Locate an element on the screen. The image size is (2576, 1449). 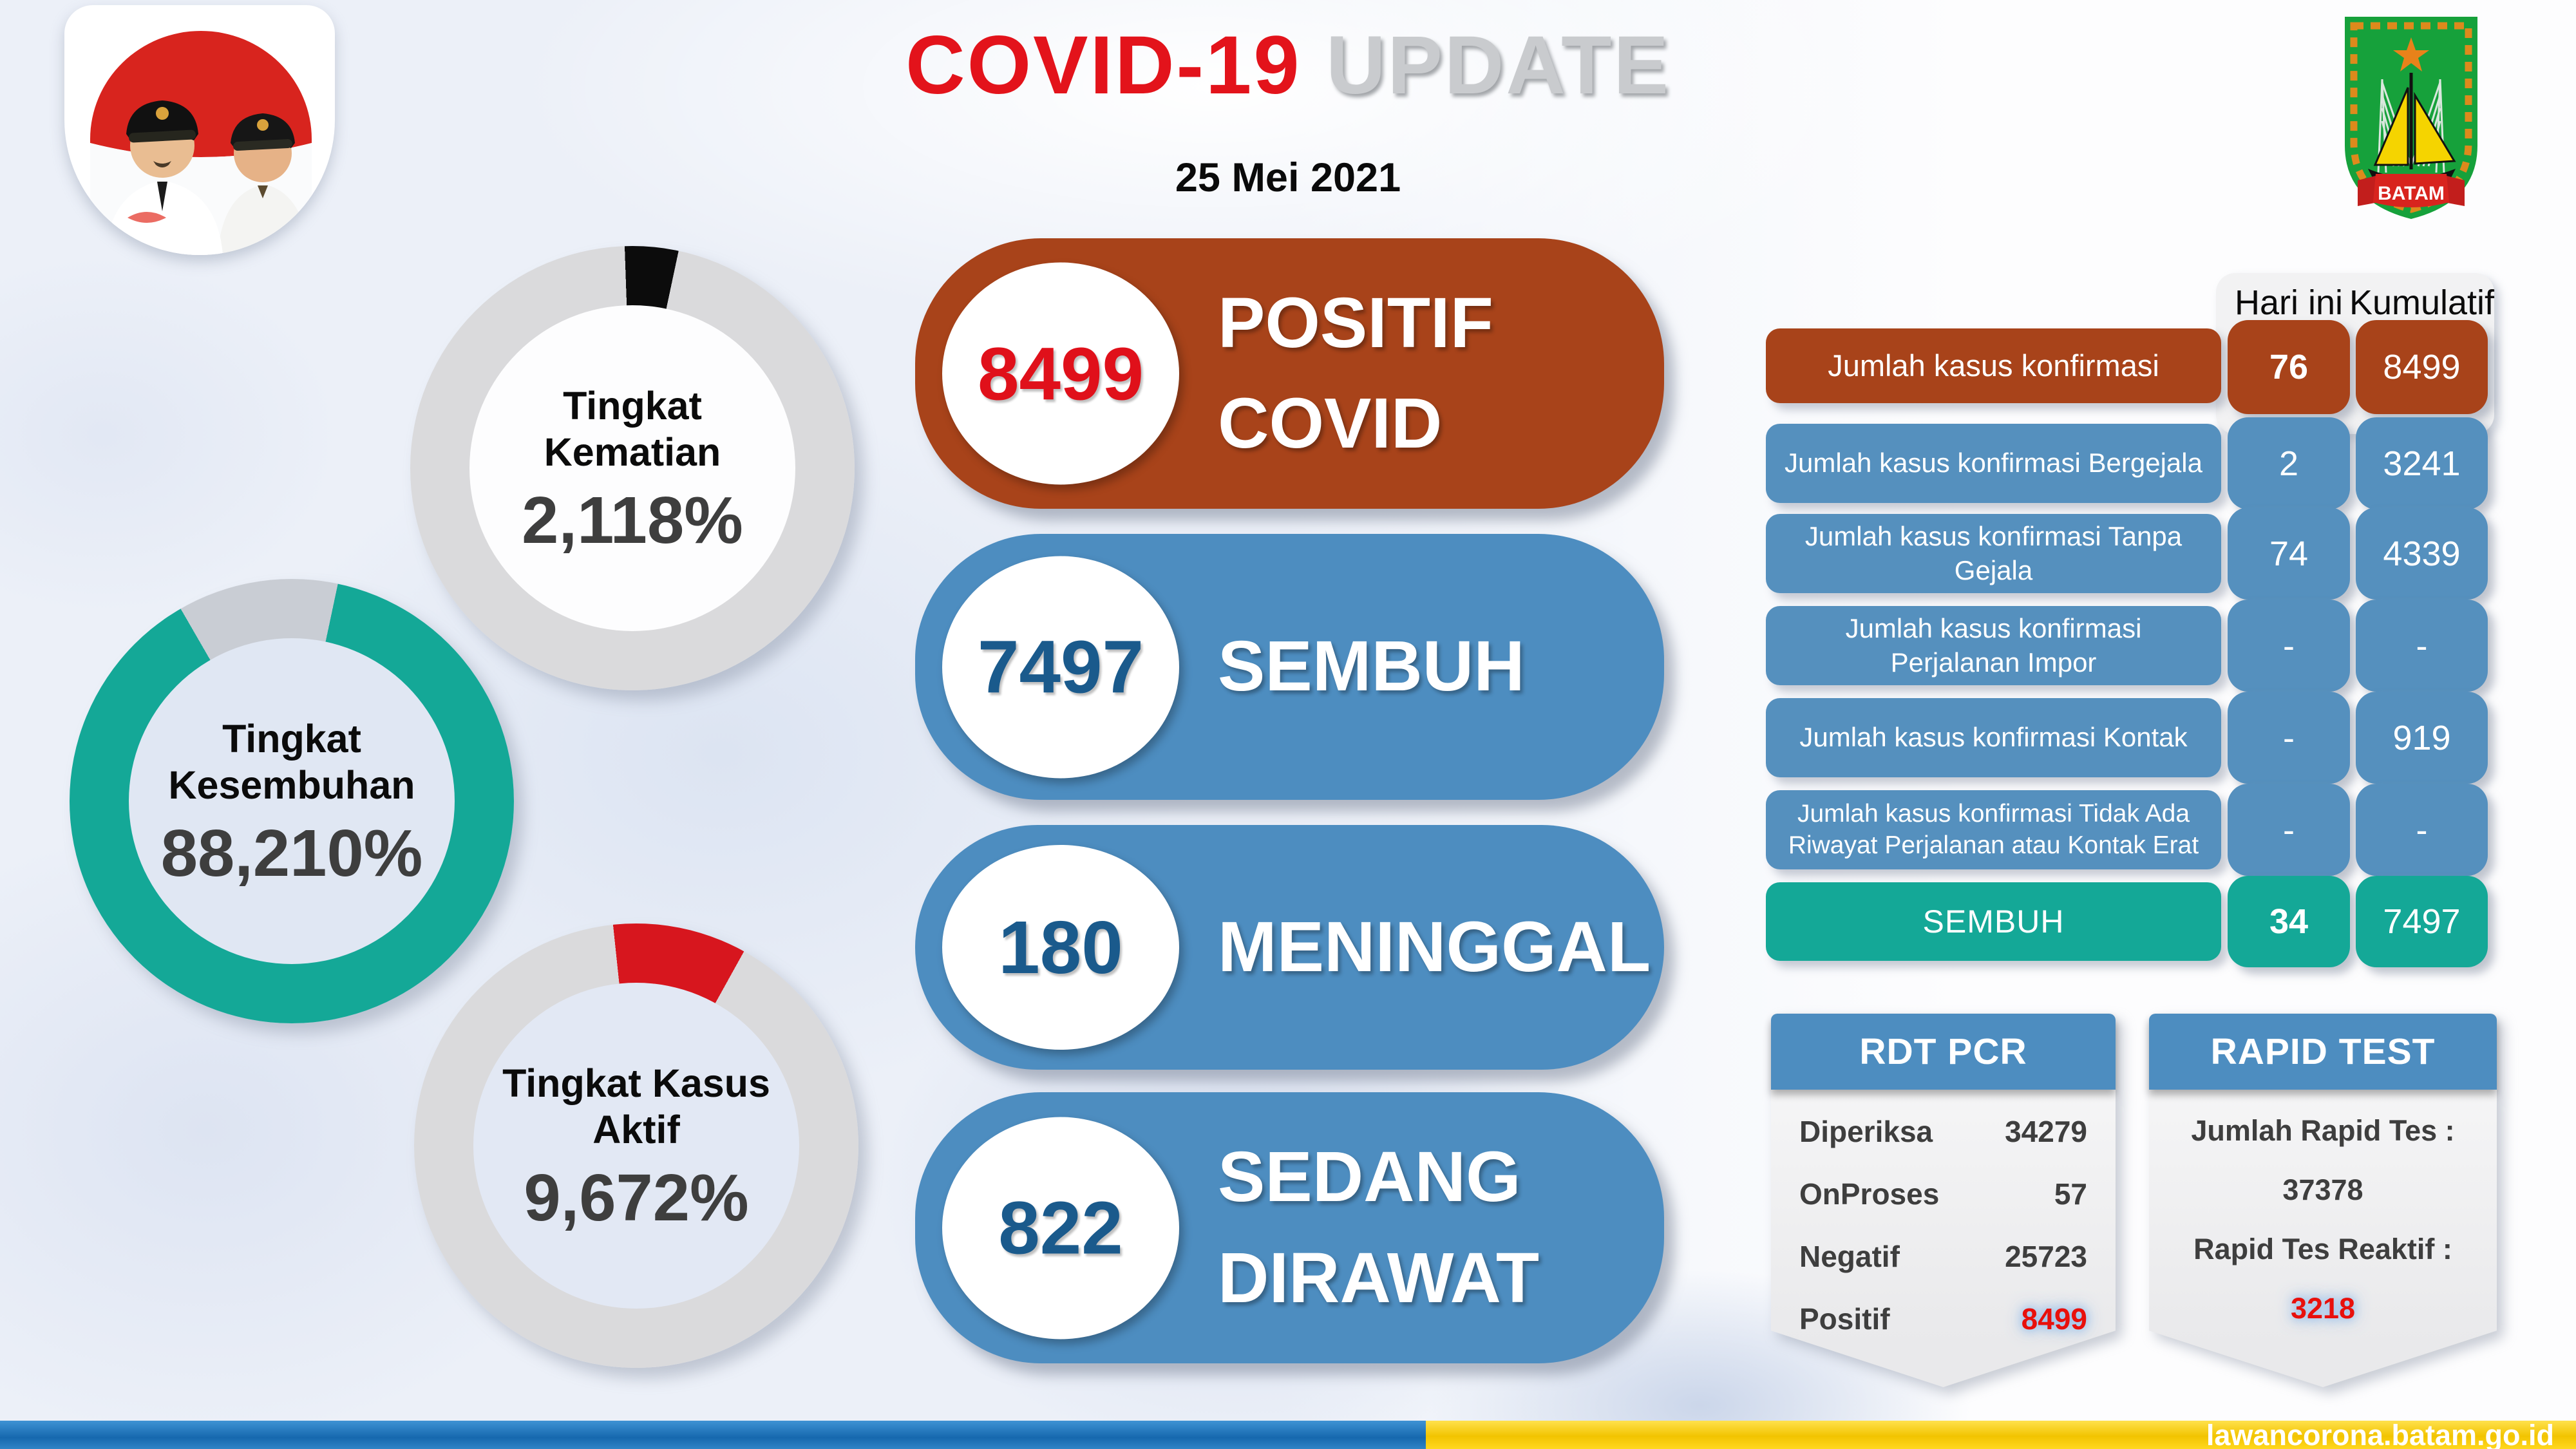
stat-number: 7497 is located at coordinates (1060, 667).